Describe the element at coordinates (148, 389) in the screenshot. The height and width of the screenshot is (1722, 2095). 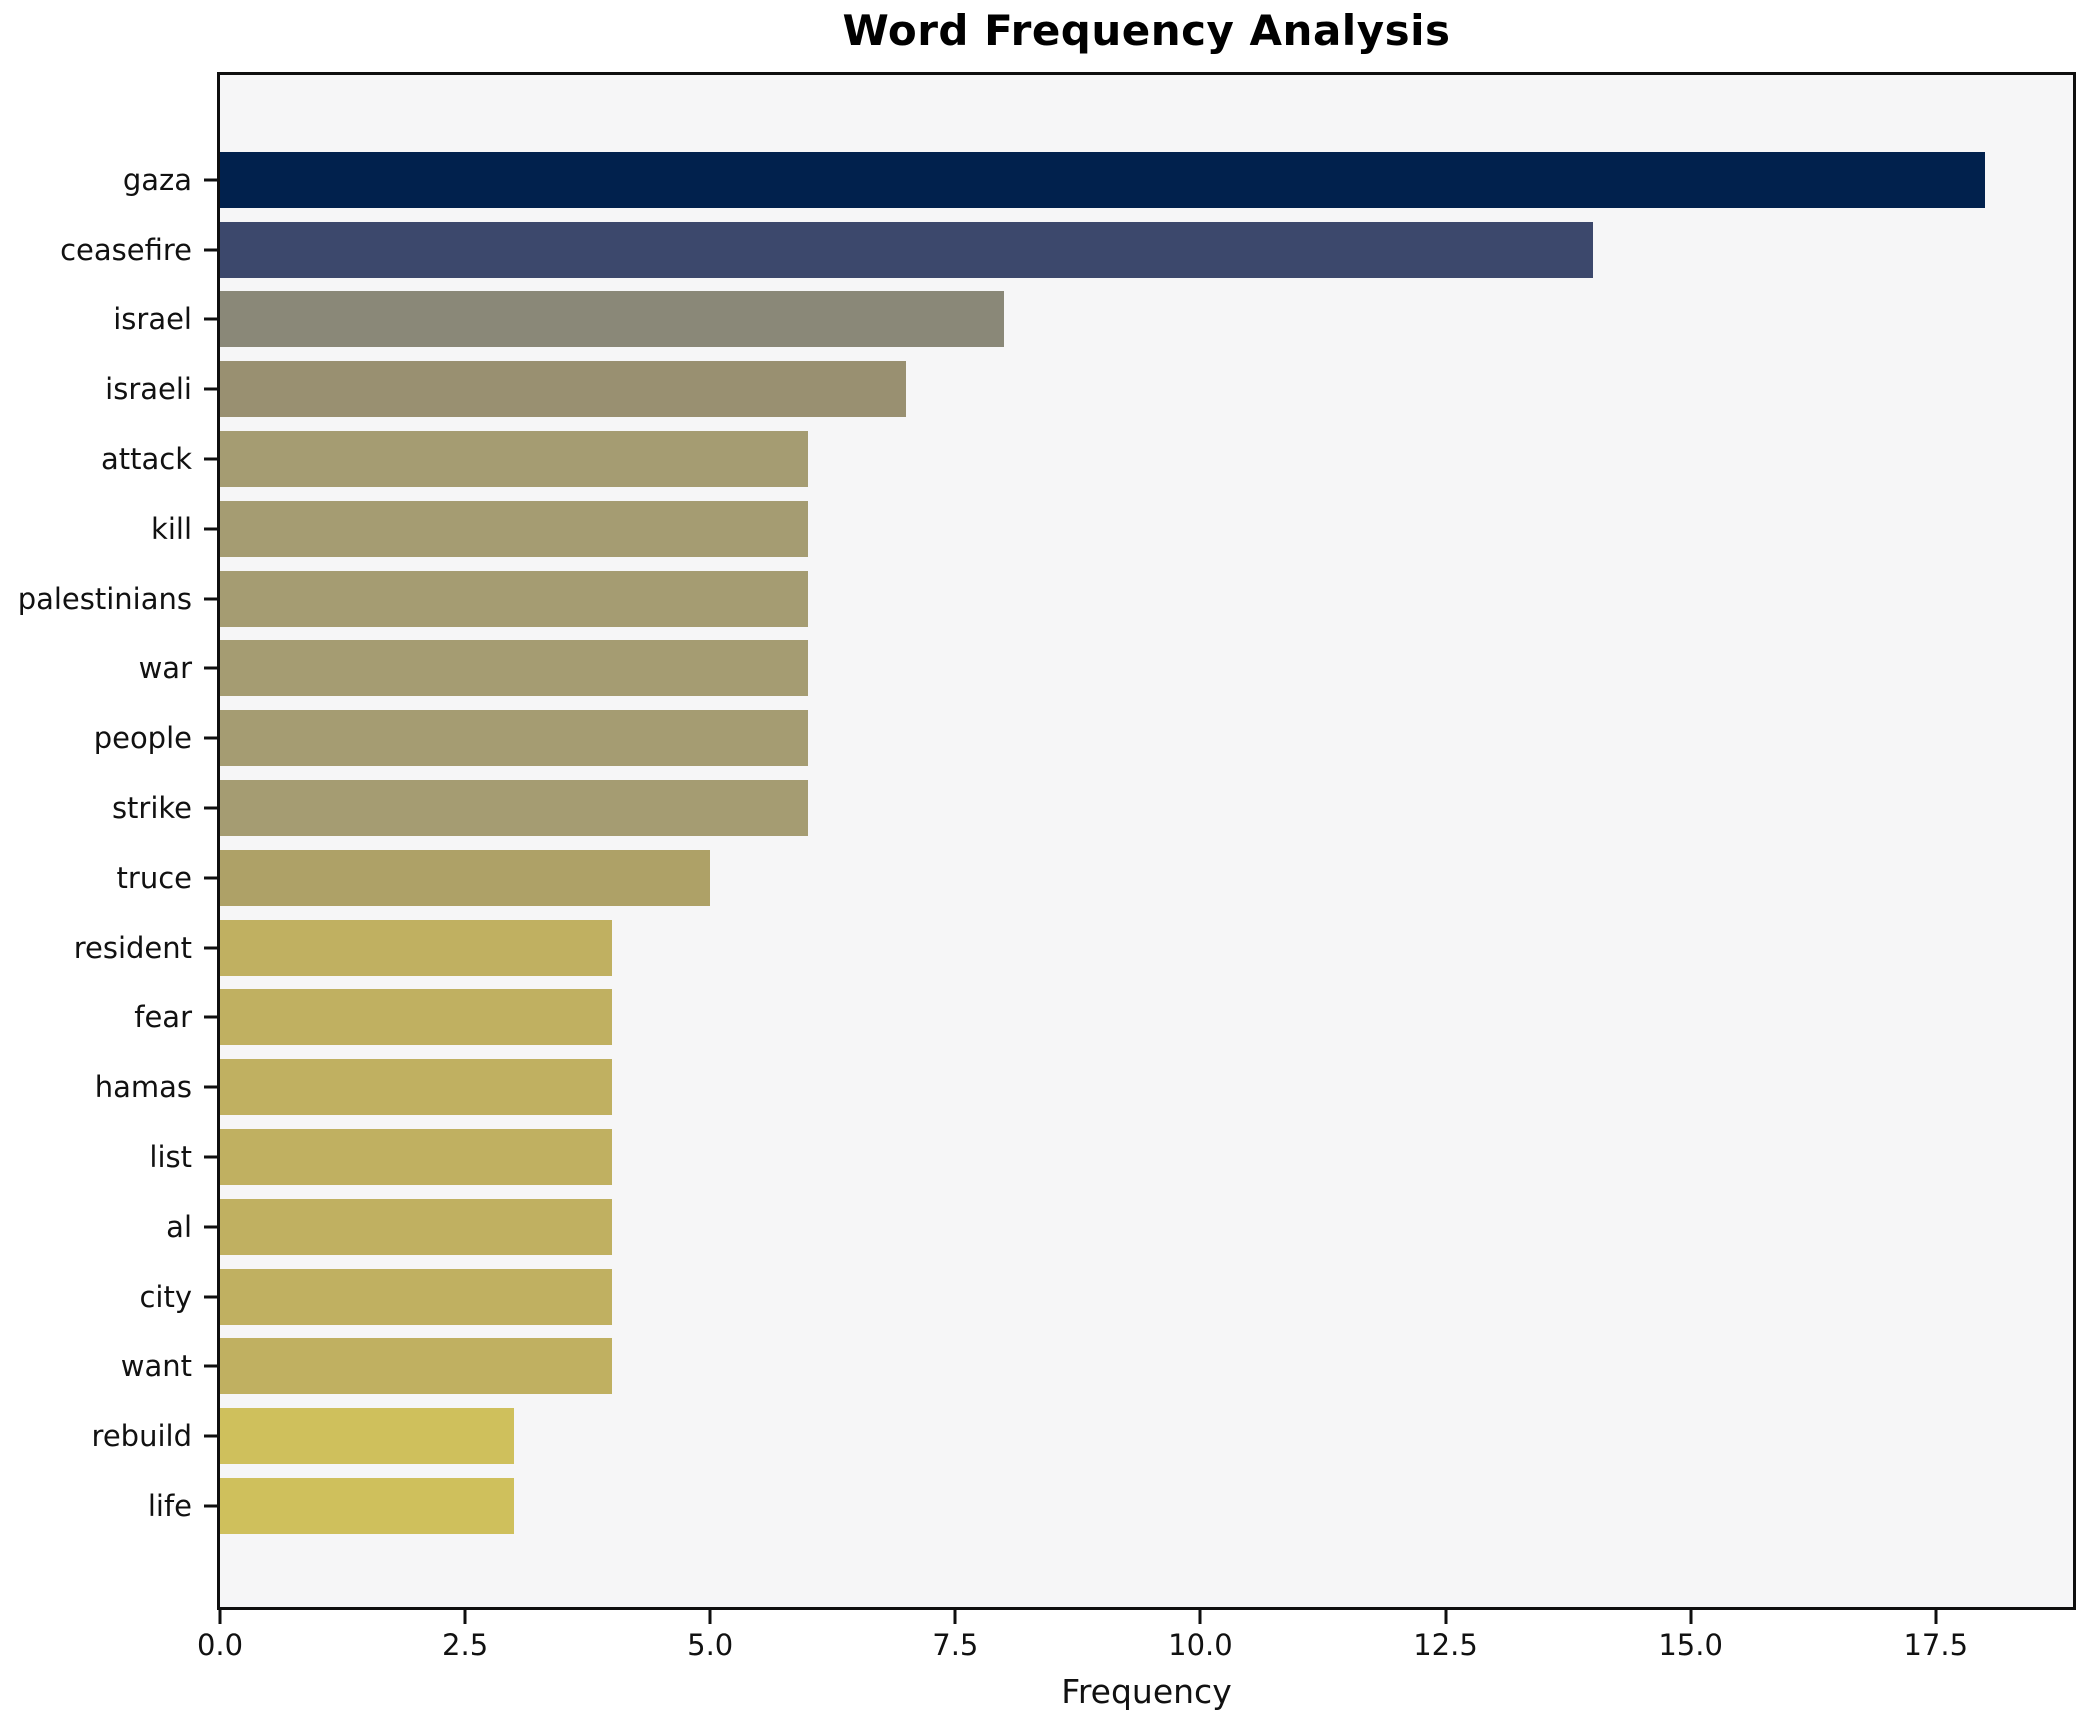
I see `y-tick-label: israeli` at that location.